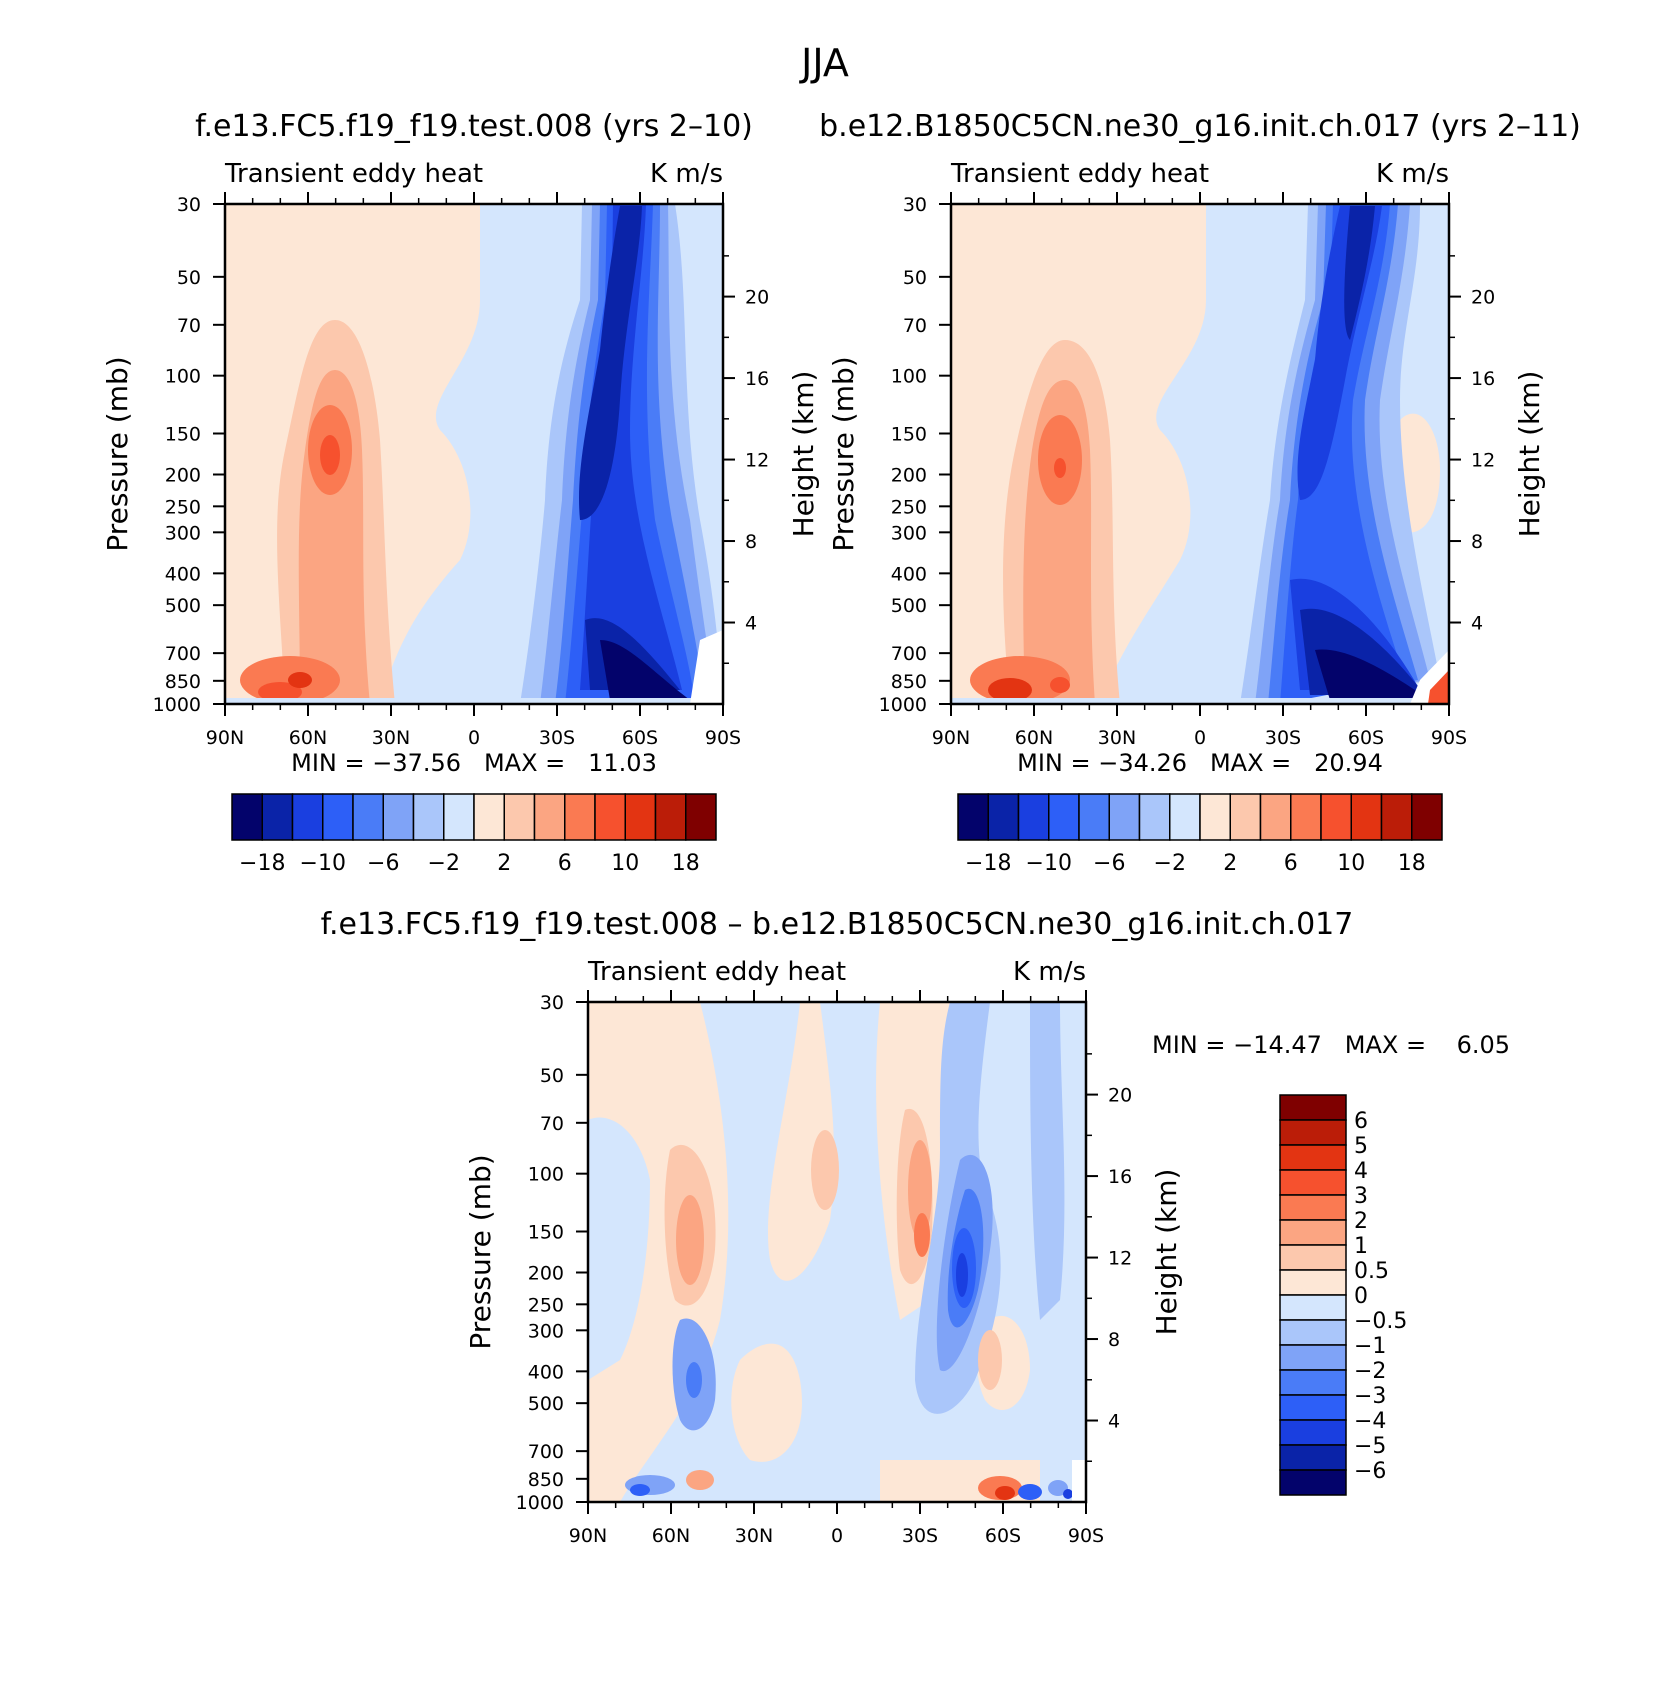 The image size is (1680, 1708). Describe the element at coordinates (1331, 1045) in the screenshot. I see `plot-stats: MIN = −14.47 MAX = 6.05` at that location.